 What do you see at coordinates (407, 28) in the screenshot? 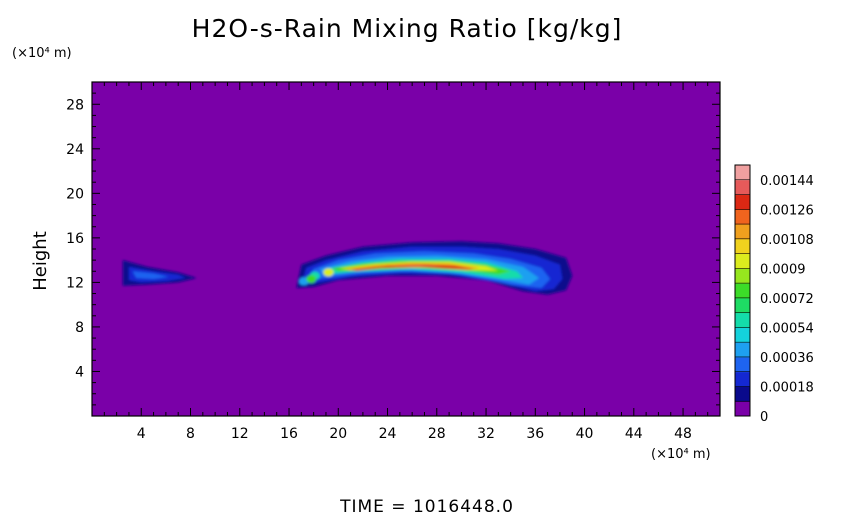
I see `chart-title: H2O-s-Rain Mixing Ratio [kg/kg]` at bounding box center [407, 28].